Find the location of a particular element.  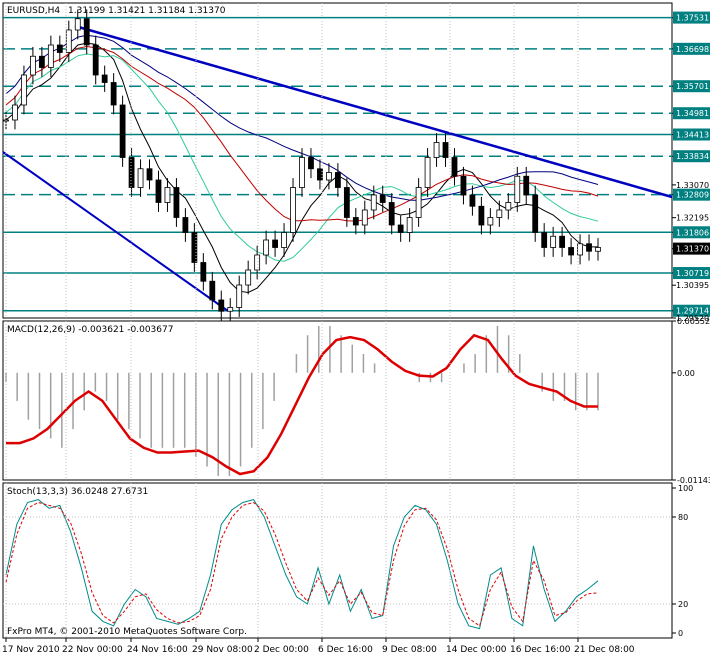

lower-trendline is located at coordinates (115, 231).